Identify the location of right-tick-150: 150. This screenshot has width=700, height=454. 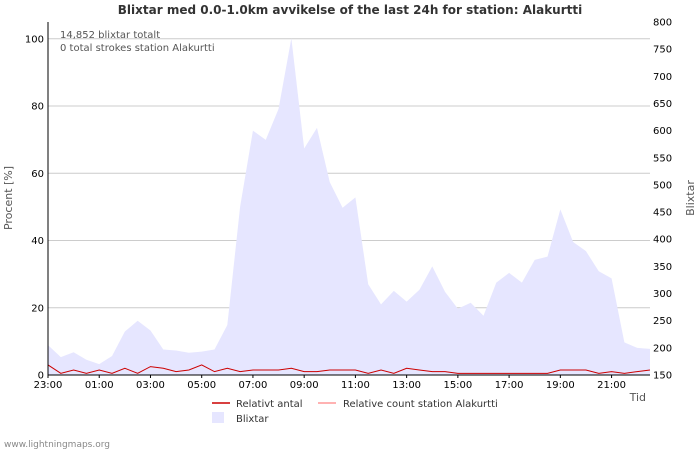
(662, 376).